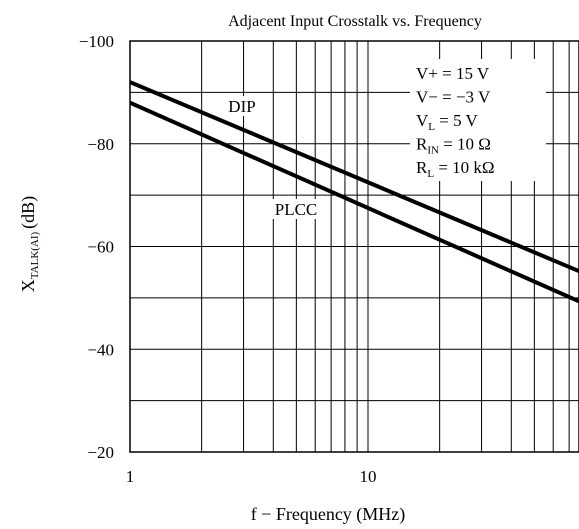  I want to click on y-axis-label-main: X, so click(28, 285).